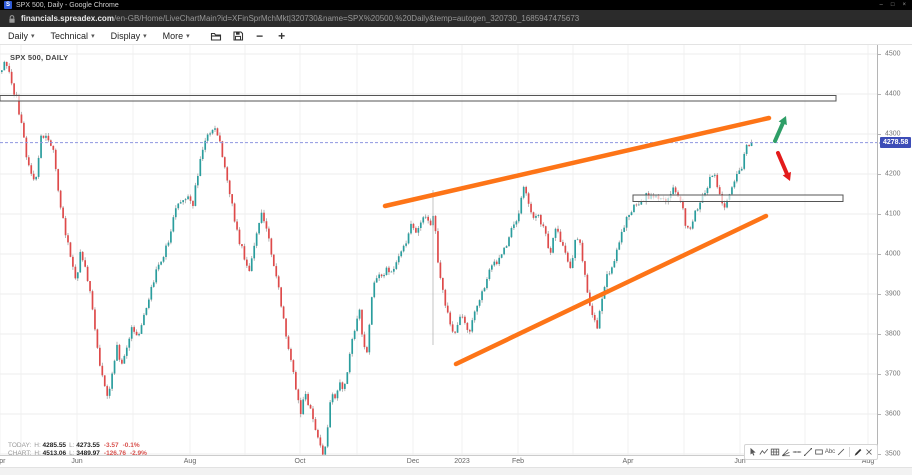 Image resolution: width=912 pixels, height=475 pixels. What do you see at coordinates (87, 445) in the screenshot?
I see `low-value: 4273.55` at bounding box center [87, 445].